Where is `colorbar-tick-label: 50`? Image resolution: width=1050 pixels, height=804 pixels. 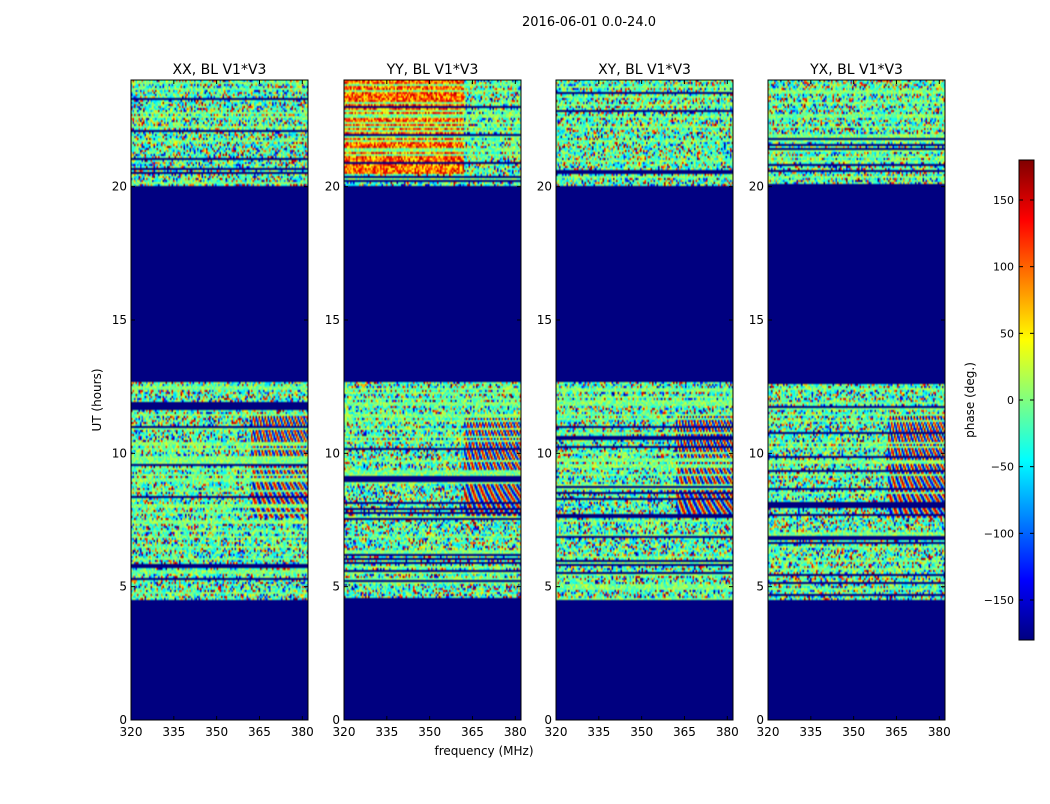
colorbar-tick-label: 50 is located at coordinates (1007, 333).